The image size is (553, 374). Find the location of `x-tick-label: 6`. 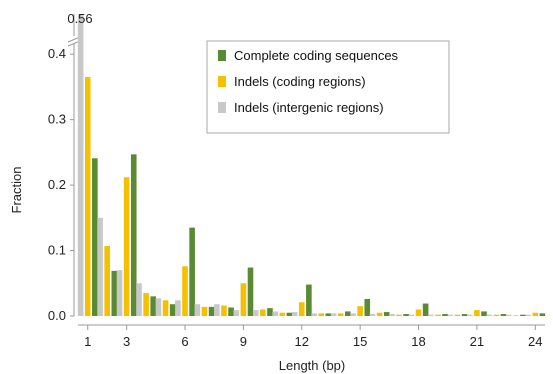

x-tick-label: 6 is located at coordinates (184, 341).